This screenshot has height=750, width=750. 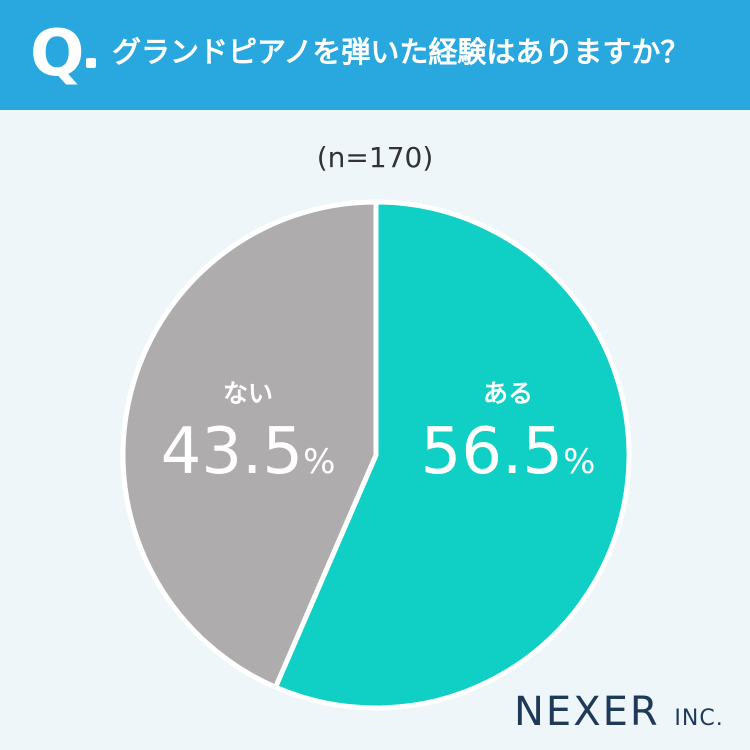 I want to click on nexer-logo: NEXER INC., so click(x=619, y=712).